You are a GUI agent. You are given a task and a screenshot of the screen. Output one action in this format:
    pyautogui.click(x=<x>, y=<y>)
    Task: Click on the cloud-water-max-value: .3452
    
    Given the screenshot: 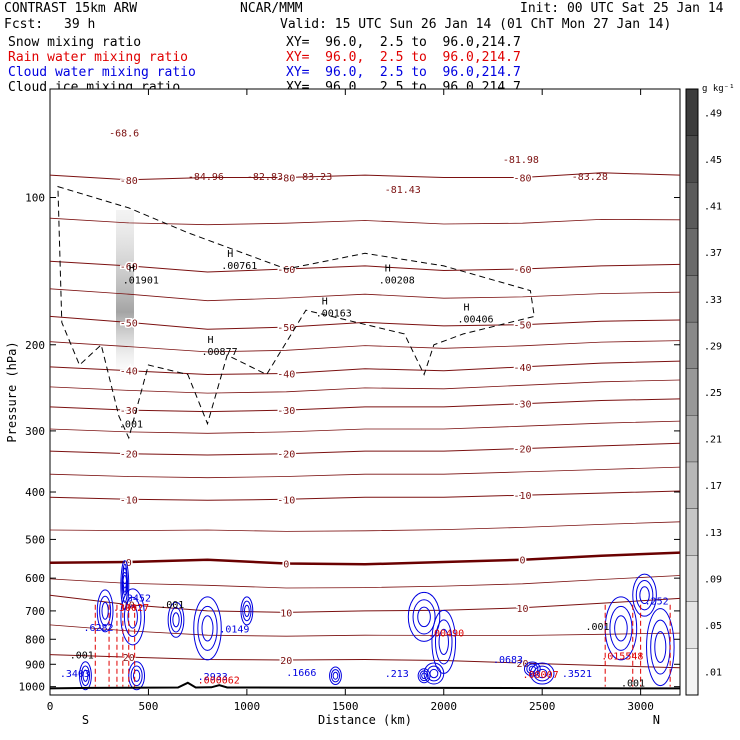 What is the action you would take?
    pyautogui.click(x=136, y=599)
    